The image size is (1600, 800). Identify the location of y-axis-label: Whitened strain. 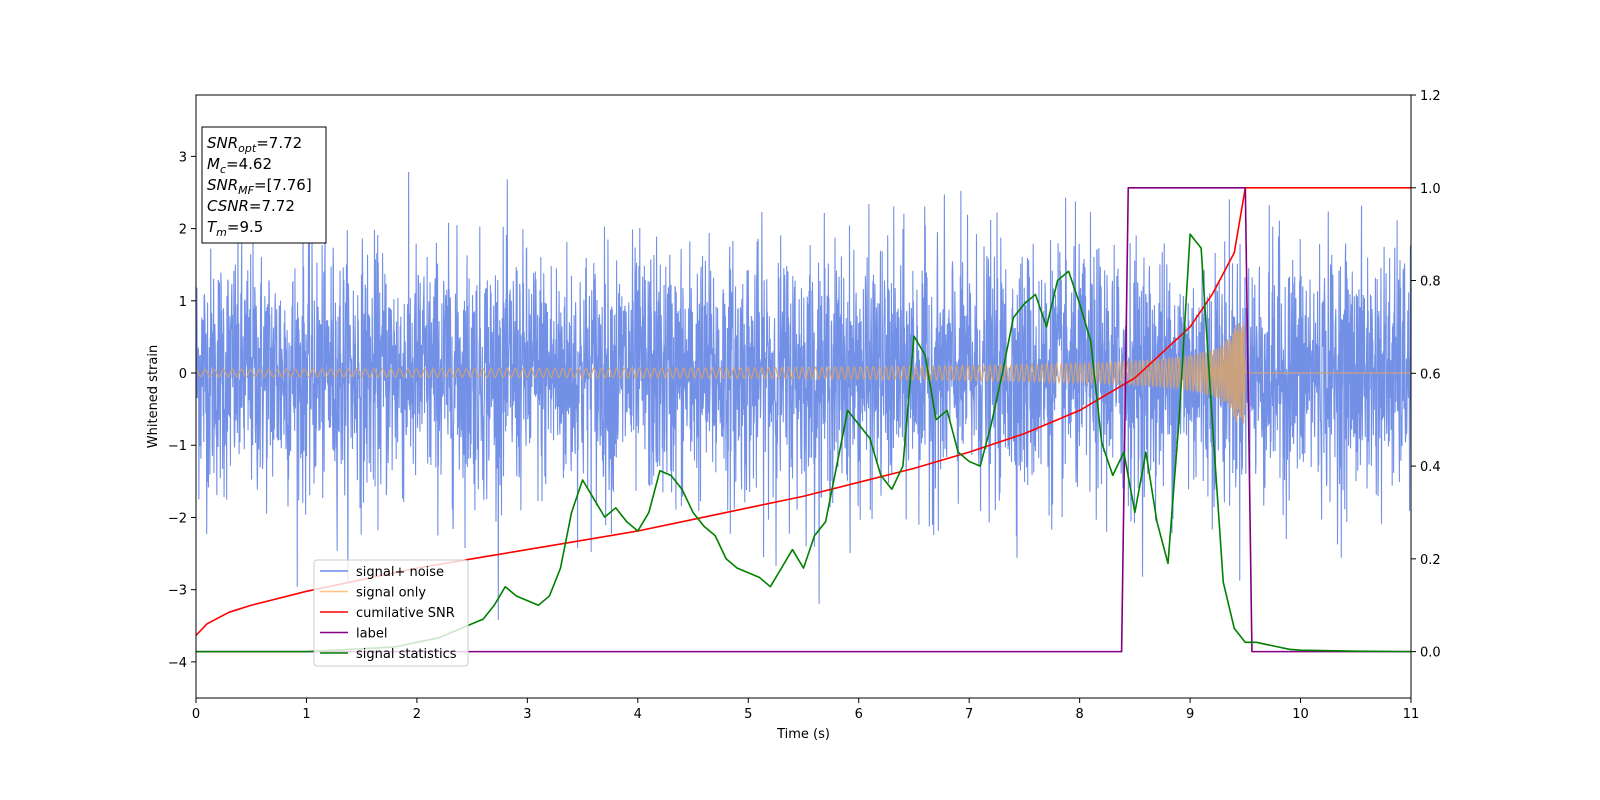
(153, 396).